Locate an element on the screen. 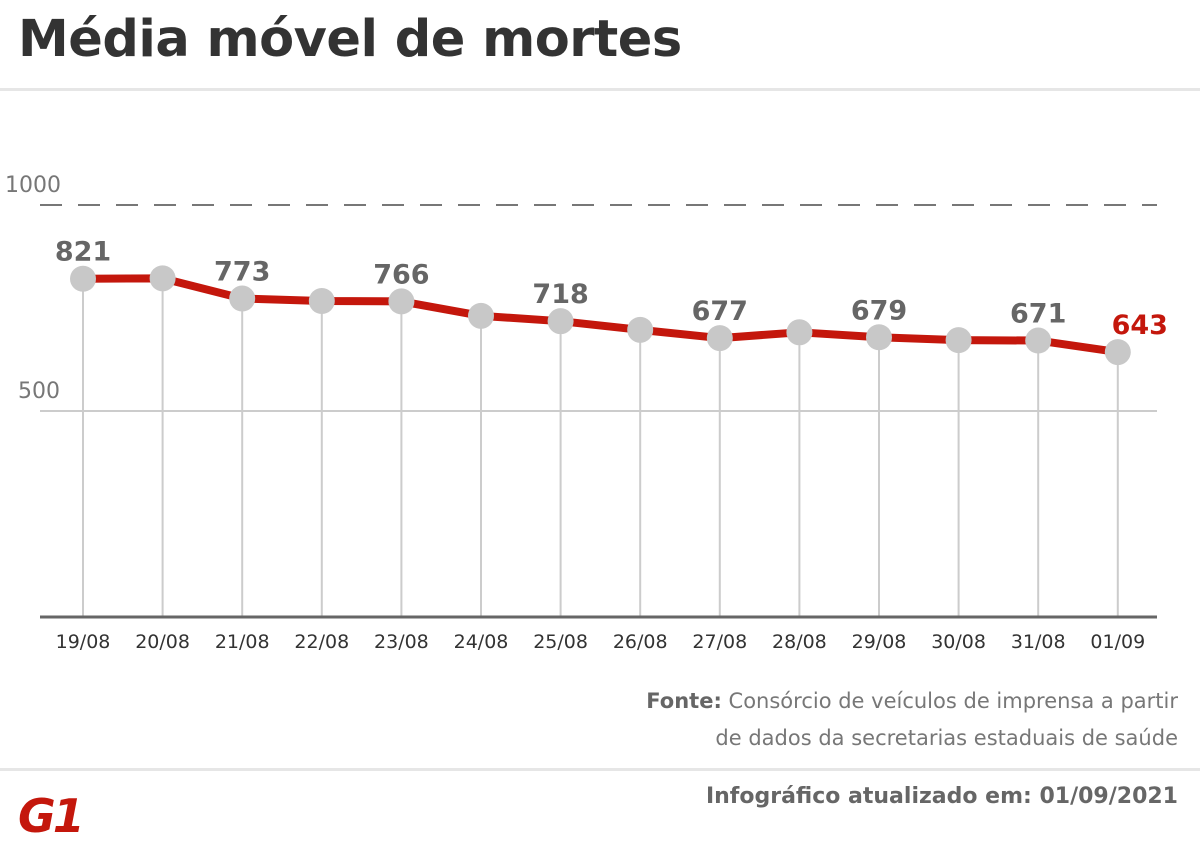 This screenshot has height=863, width=1200. data-label: 677 is located at coordinates (720, 311).